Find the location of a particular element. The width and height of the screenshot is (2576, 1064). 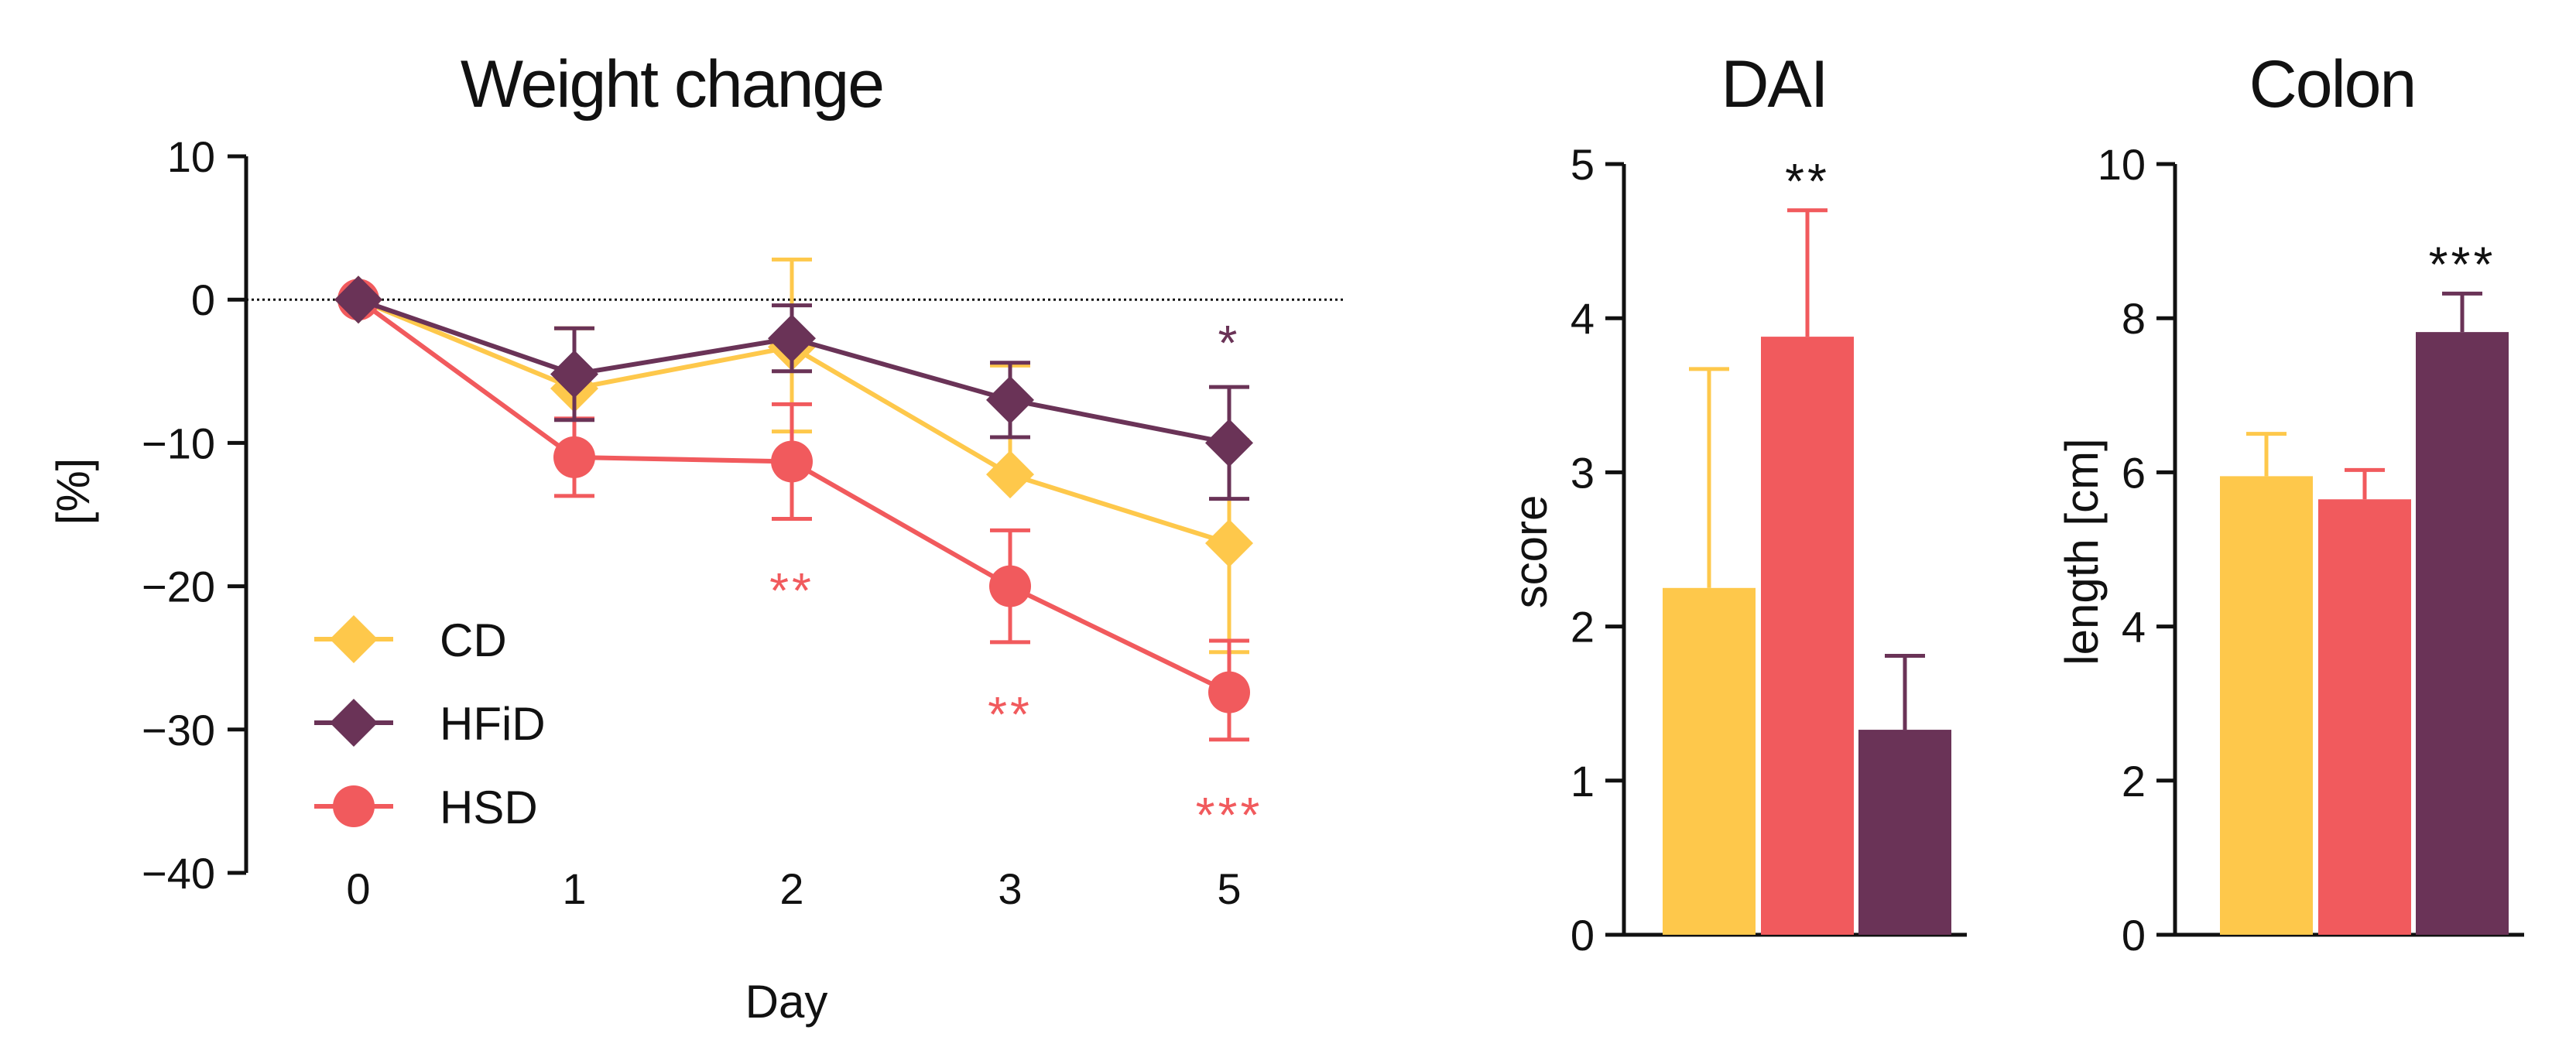

dai-y-tick-label: 0 is located at coordinates (1583, 935).